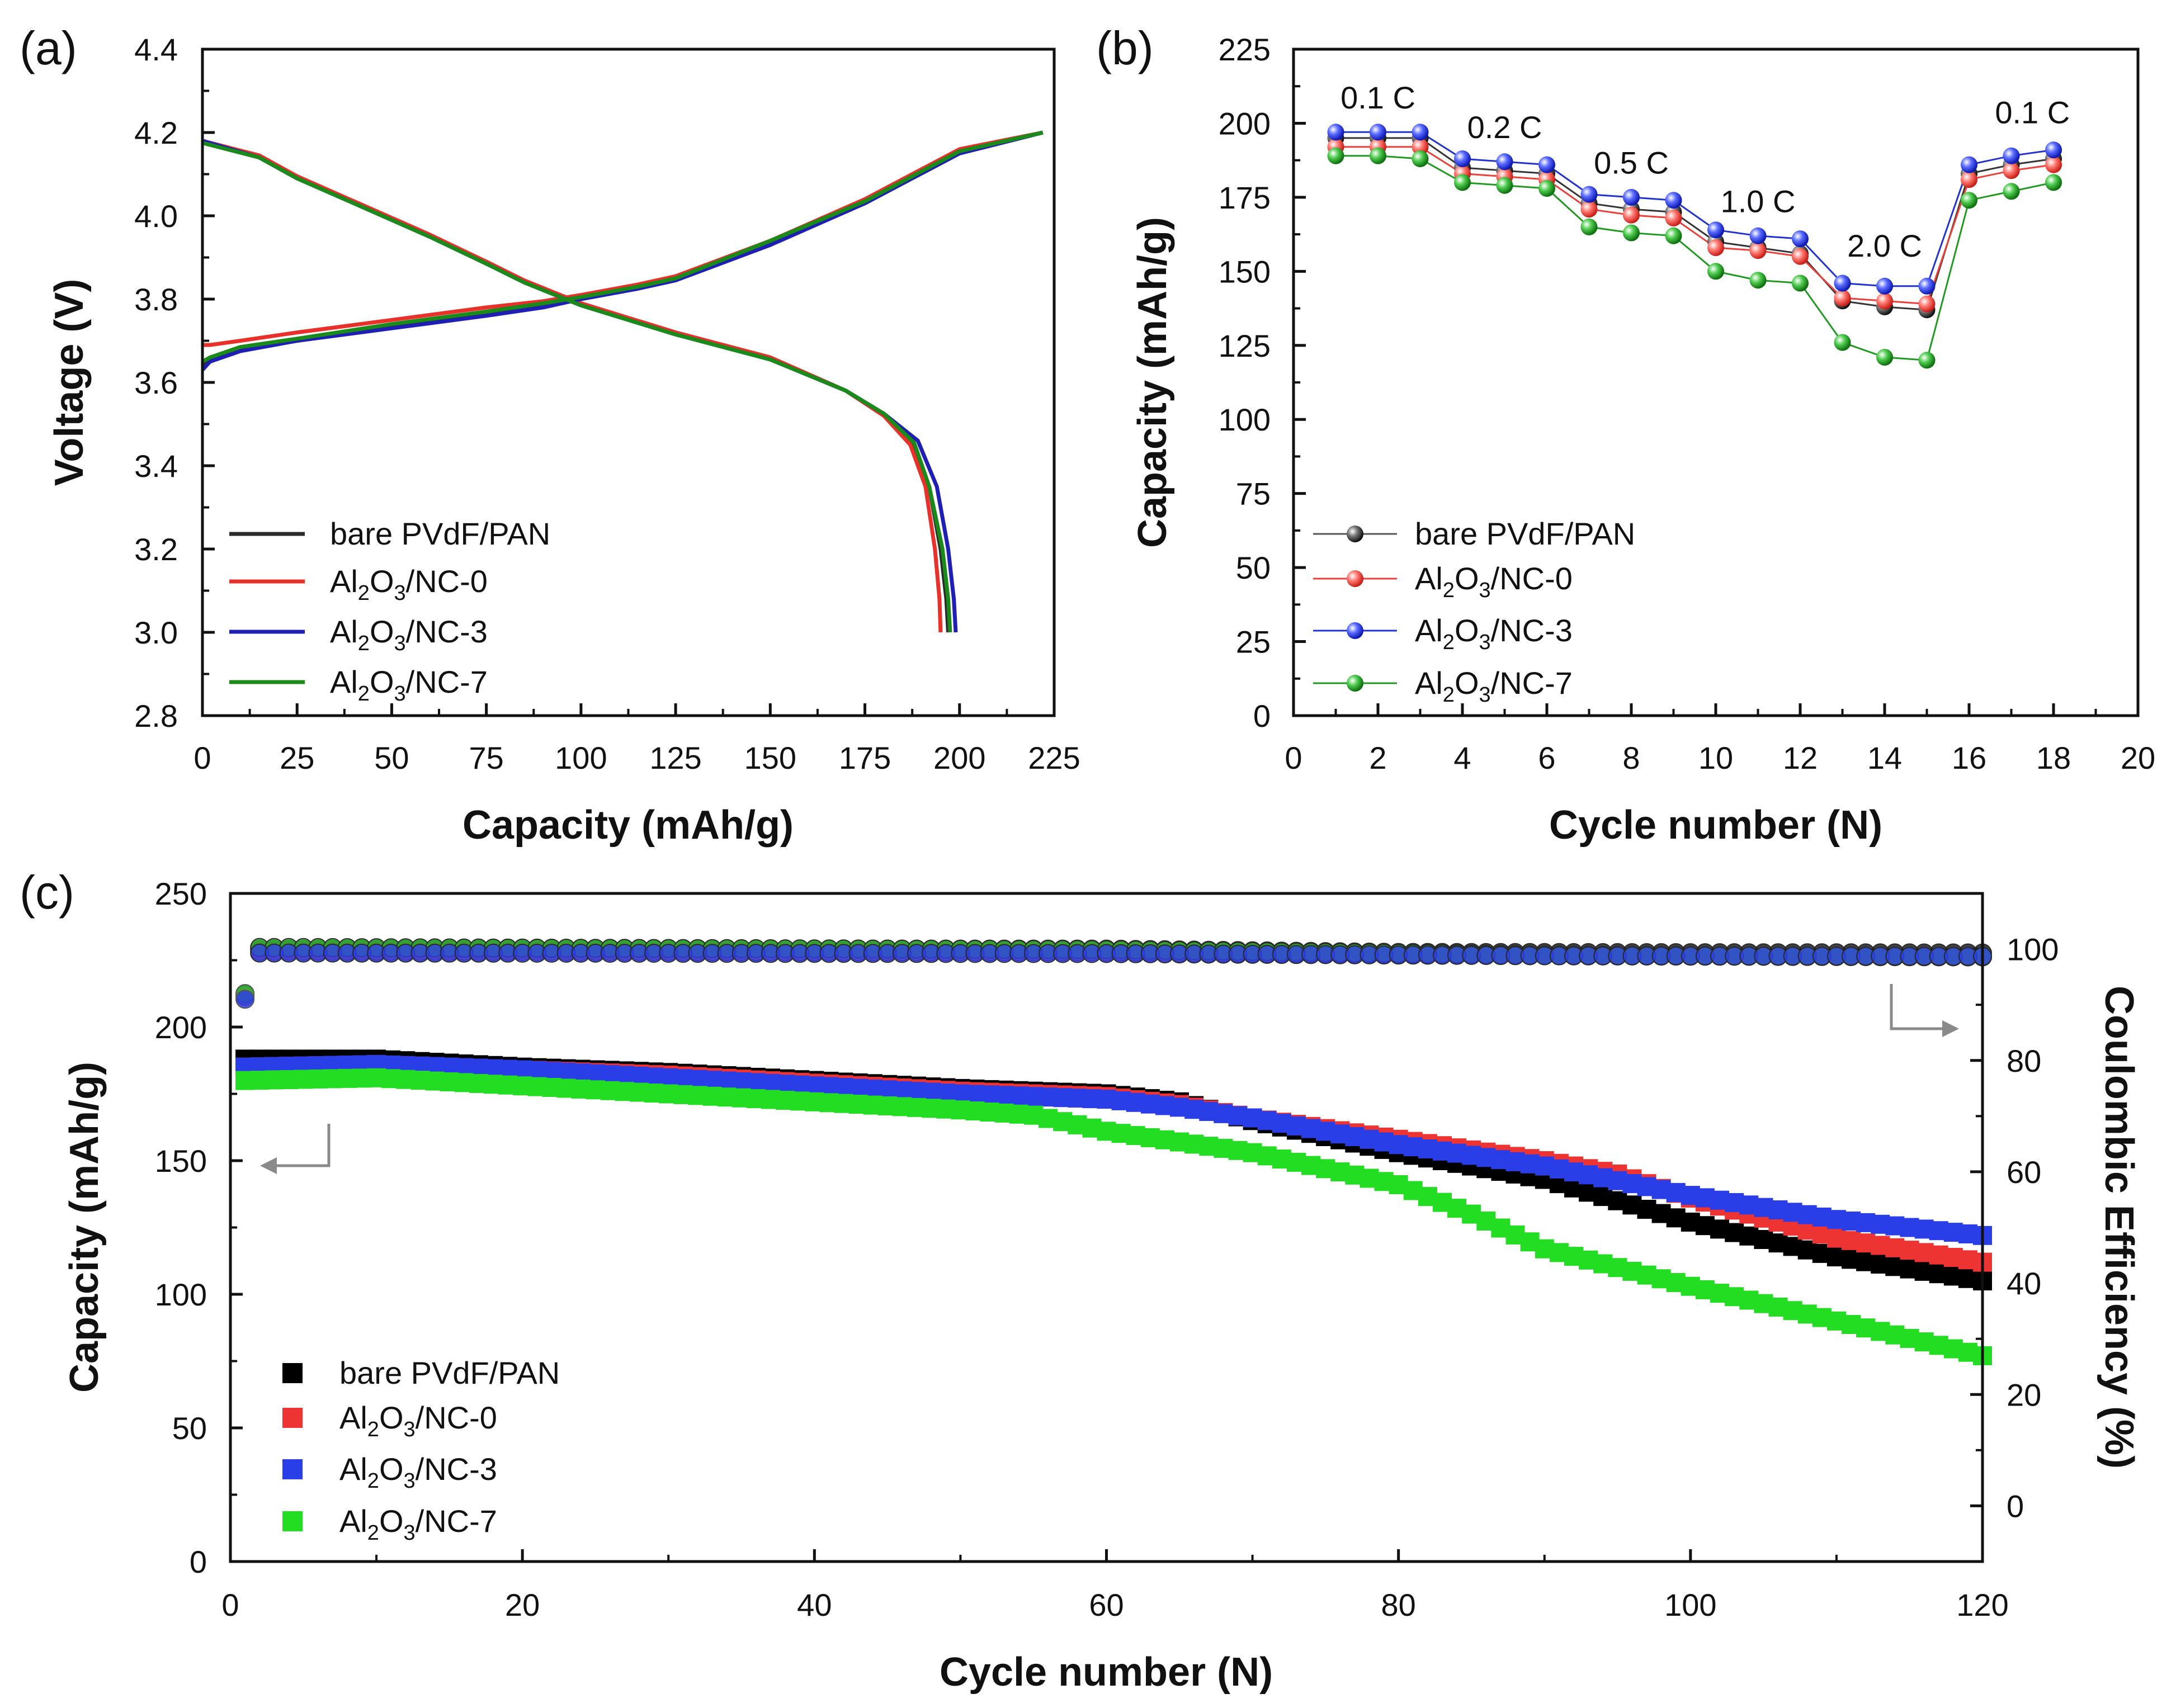  I want to click on panel-a-ytick-label: 4.0, so click(156, 216).